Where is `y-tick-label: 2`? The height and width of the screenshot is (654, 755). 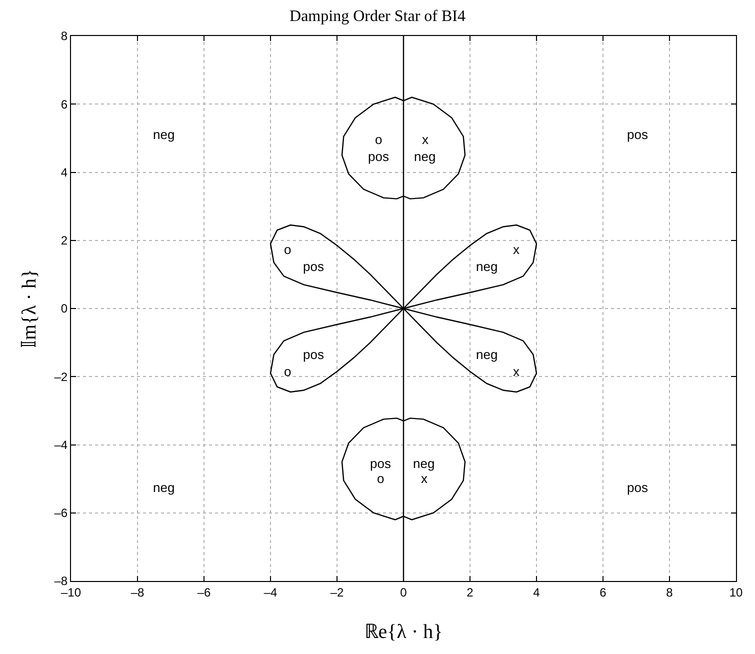
y-tick-label: 2 is located at coordinates (64, 241).